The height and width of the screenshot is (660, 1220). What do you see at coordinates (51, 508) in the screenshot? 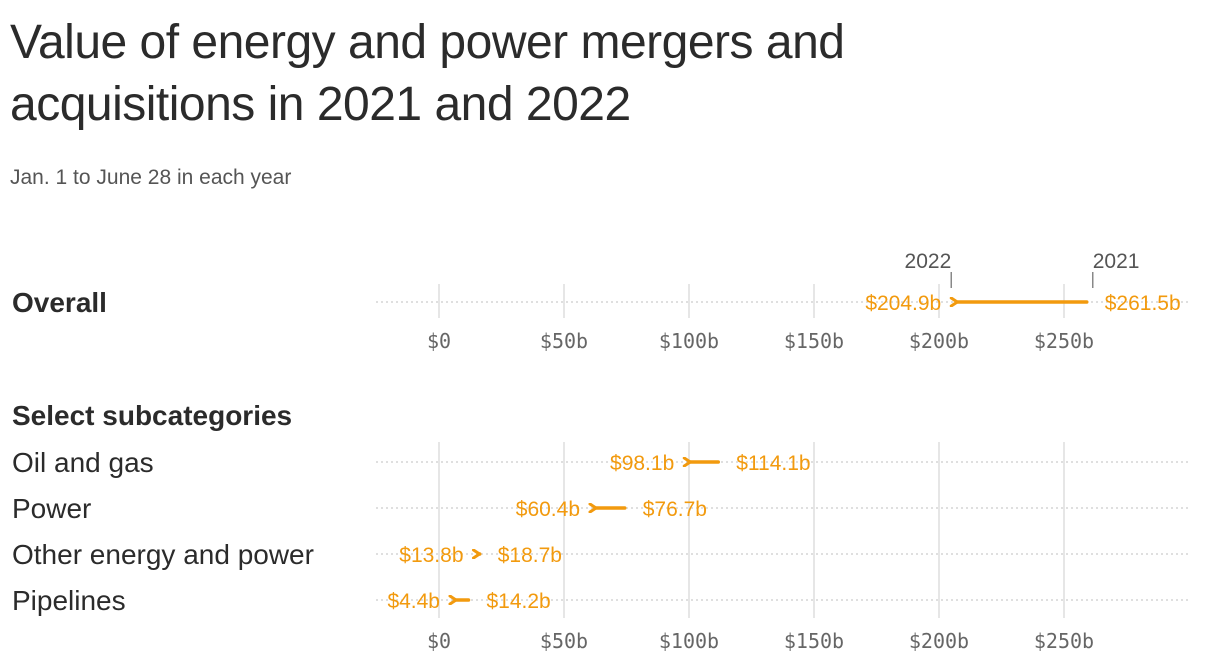
I see `row-label: Power` at bounding box center [51, 508].